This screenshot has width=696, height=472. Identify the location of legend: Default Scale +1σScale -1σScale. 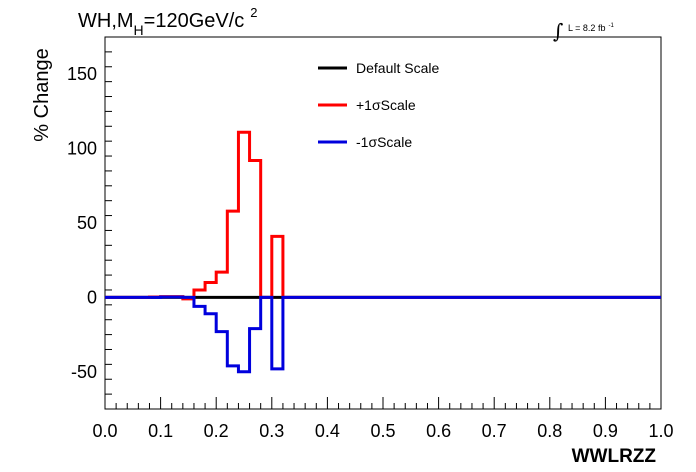
(378, 105).